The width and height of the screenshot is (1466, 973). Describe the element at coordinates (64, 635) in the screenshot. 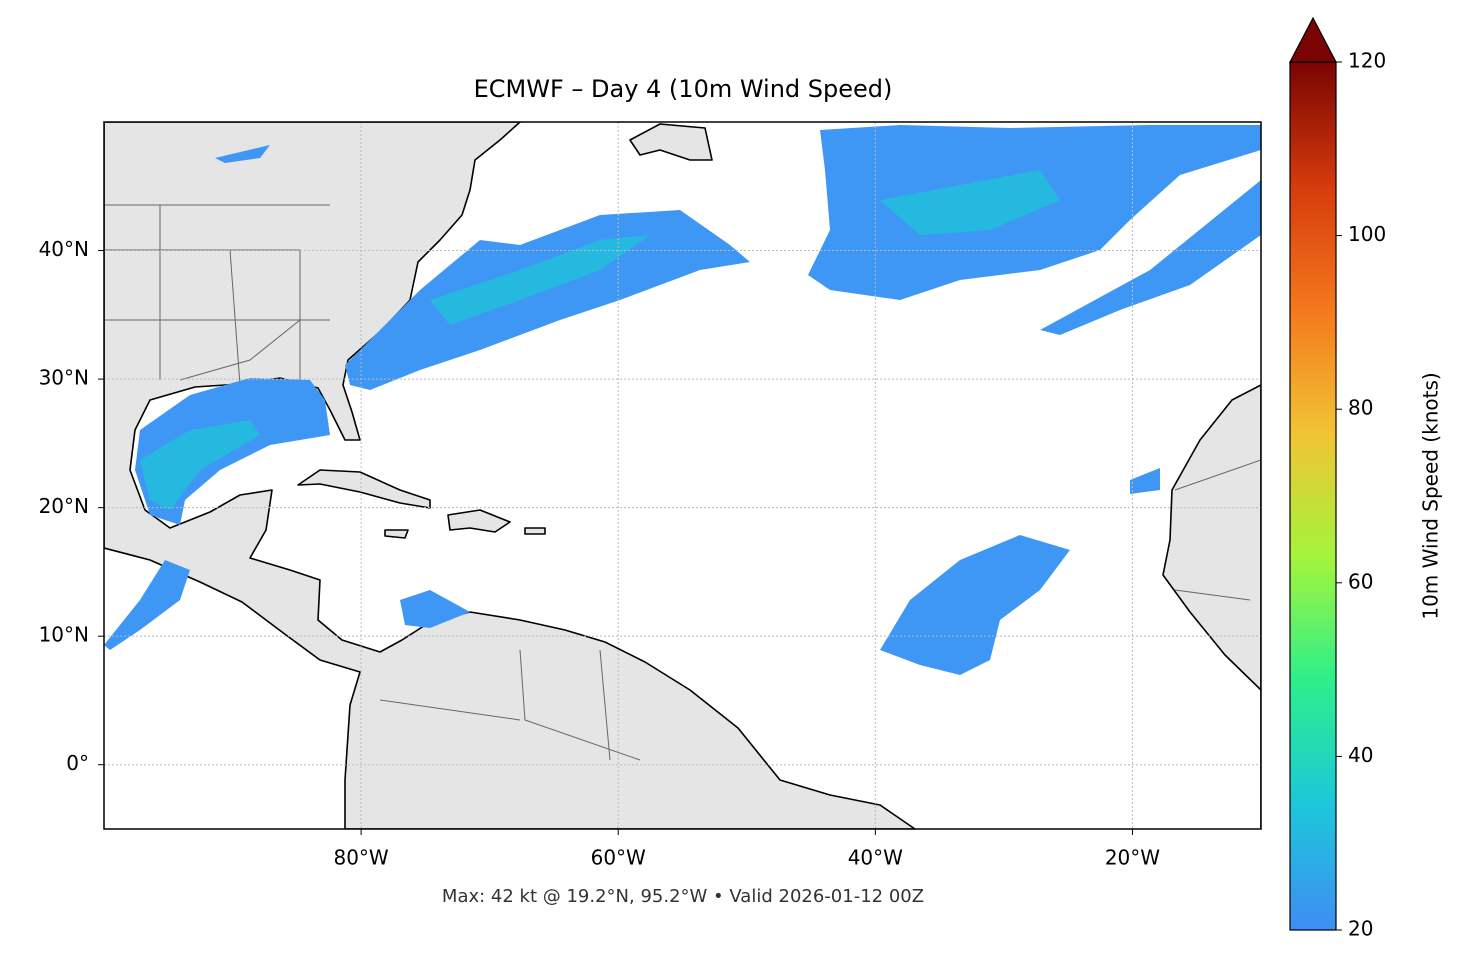

I see `y-tick-label: 10°N` at that location.